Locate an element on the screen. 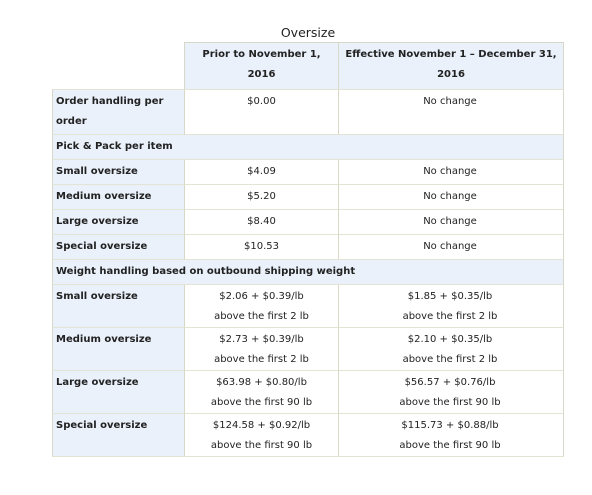 Image resolution: width=592 pixels, height=495 pixels. effective-value: $2.10 + $0.35/lb above the first 2 lb is located at coordinates (451, 349).